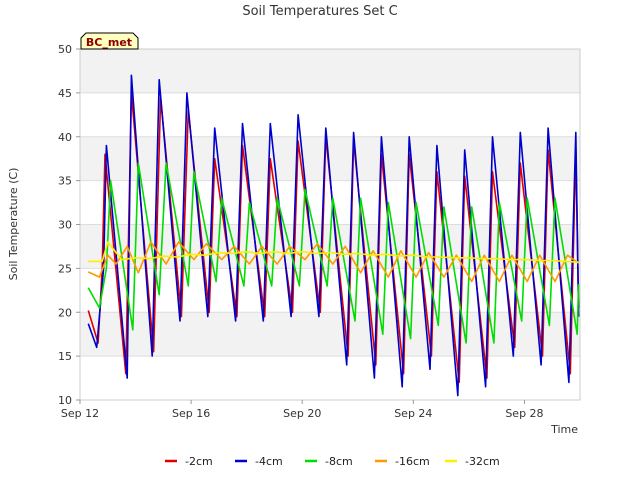  I want to click on legend-label: -4cm, so click(269, 461).